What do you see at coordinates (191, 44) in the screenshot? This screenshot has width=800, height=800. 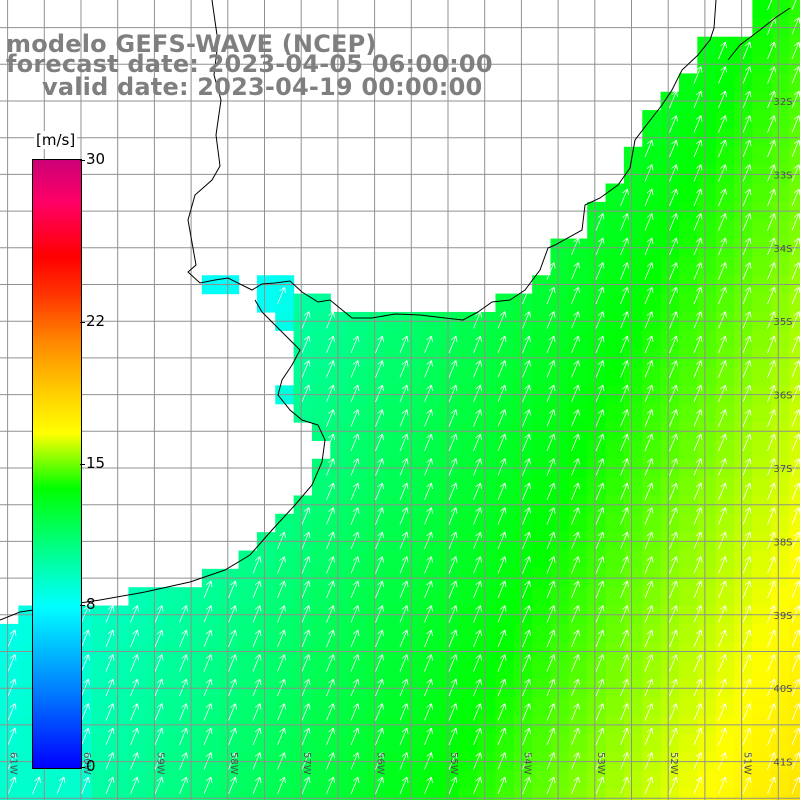 I see `model-title: modelo GEFS-WAVE (NCEP)` at bounding box center [191, 44].